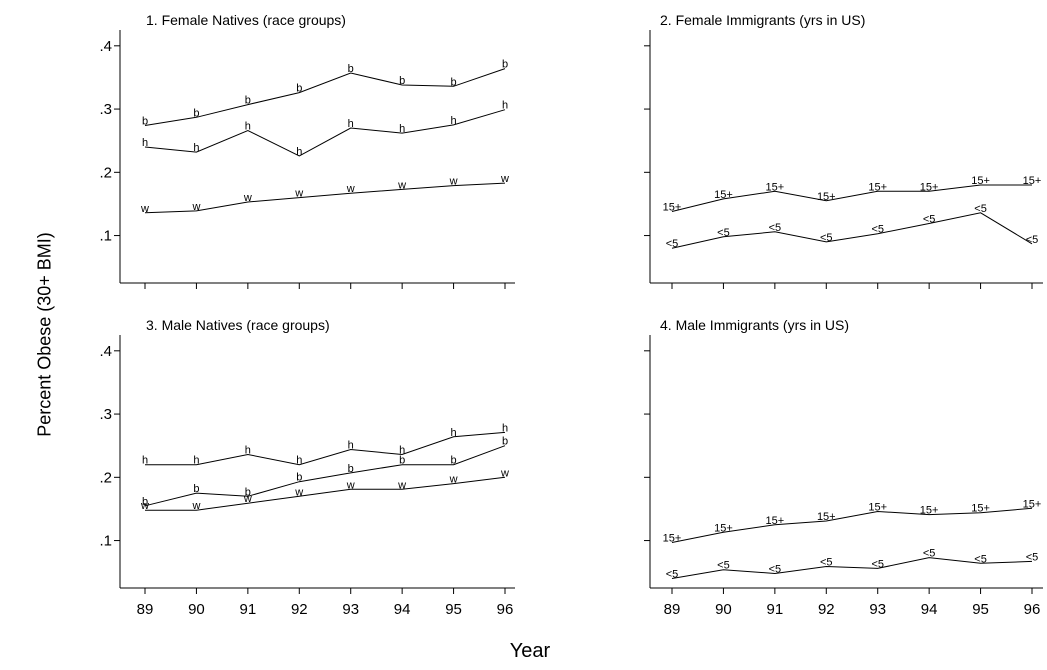  Describe the element at coordinates (775, 609) in the screenshot. I see `x-tick-label: 91` at that location.